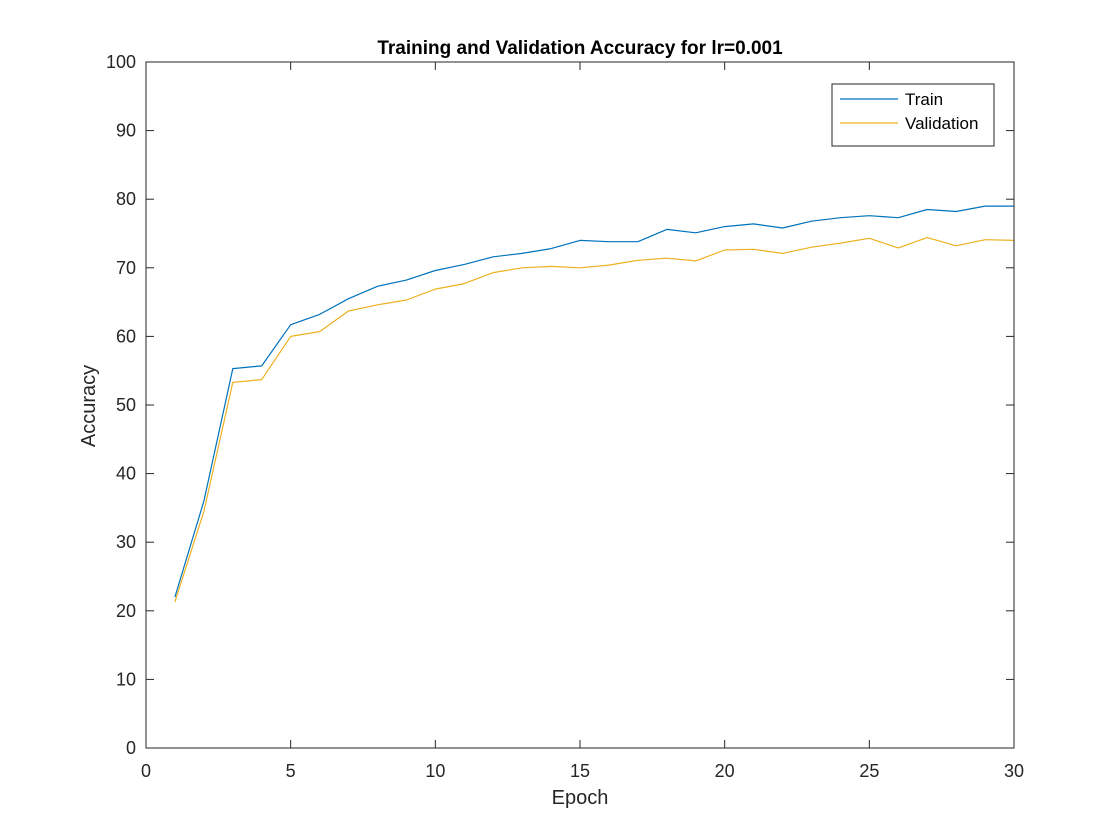  I want to click on y-tick-label: 100, so click(121, 62).